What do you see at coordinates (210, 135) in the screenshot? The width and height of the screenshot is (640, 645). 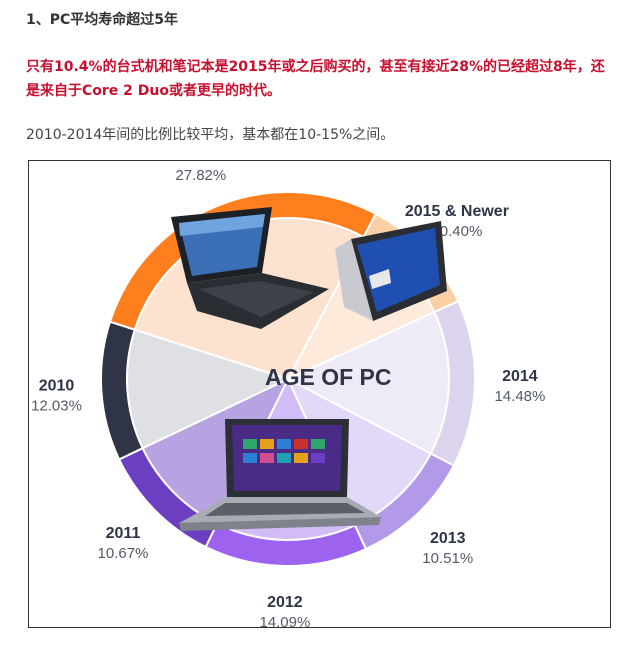 I see `note-text: 2010-2014年间的比例比较平均，基本都在10-15%之间。` at bounding box center [210, 135].